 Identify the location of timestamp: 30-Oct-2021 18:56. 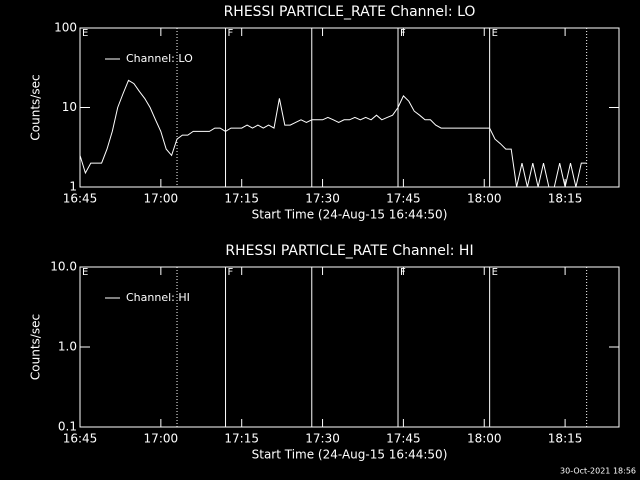
(598, 471).